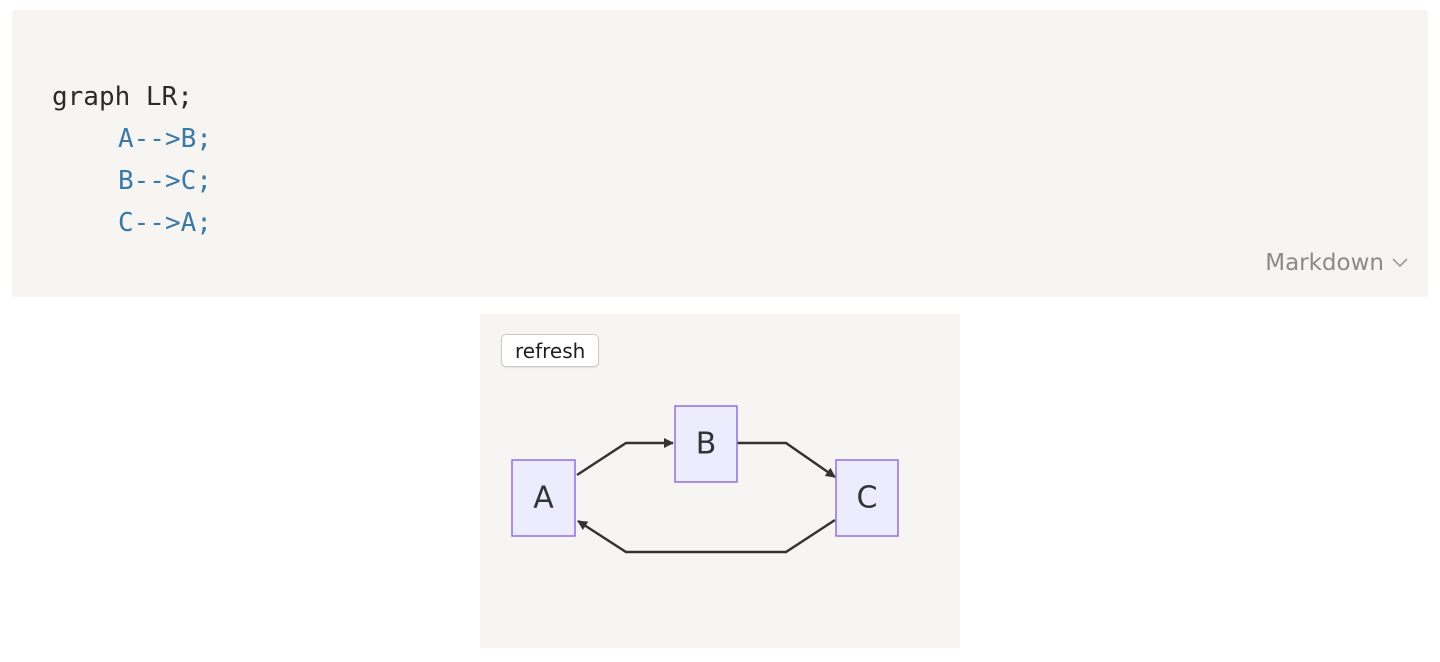 The height and width of the screenshot is (662, 1440). I want to click on code-line-c-to-a: C-->A;, so click(165, 223).